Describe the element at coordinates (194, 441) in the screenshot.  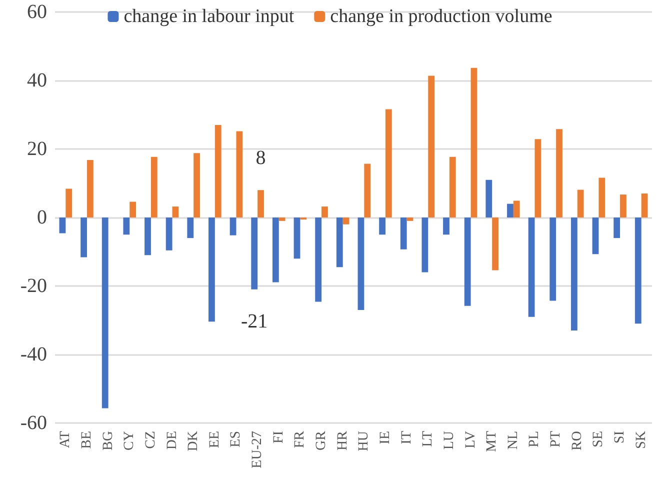
I see `x-tick-label: DK` at that location.